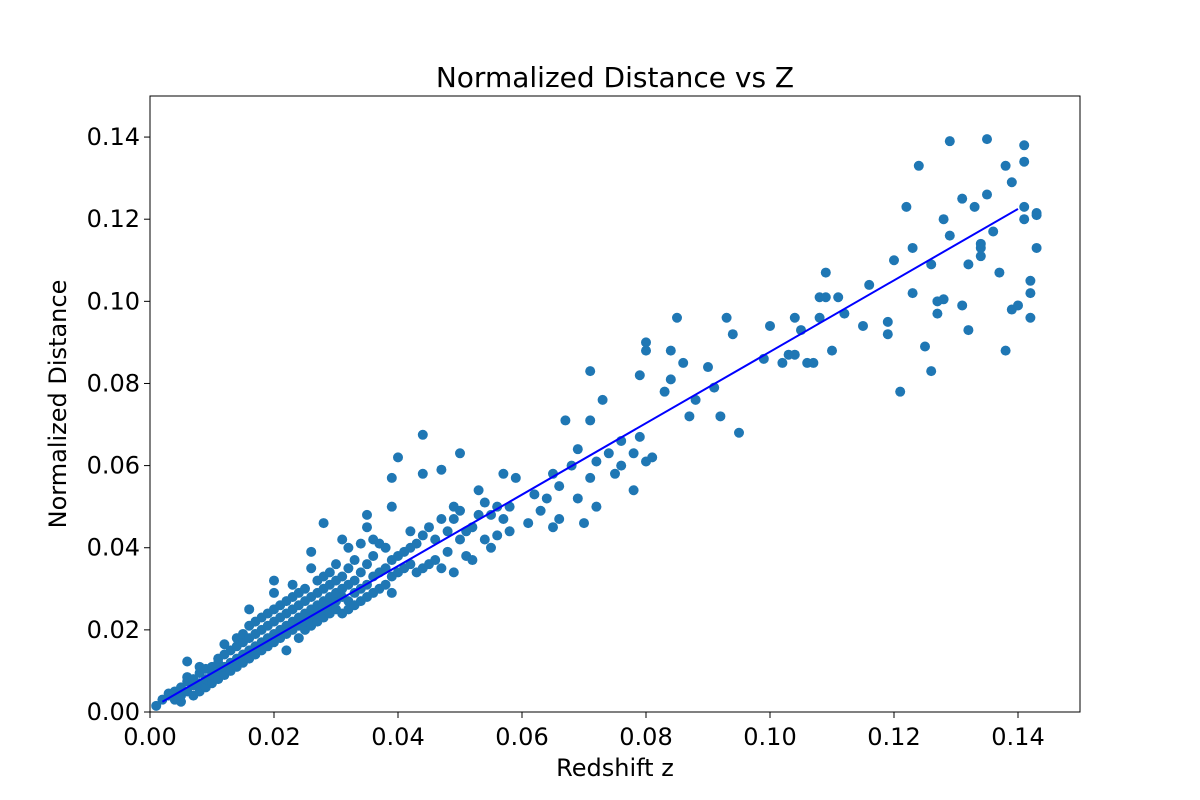  Describe the element at coordinates (58, 404) in the screenshot. I see `y-axis-label: Normalized Distance` at that location.